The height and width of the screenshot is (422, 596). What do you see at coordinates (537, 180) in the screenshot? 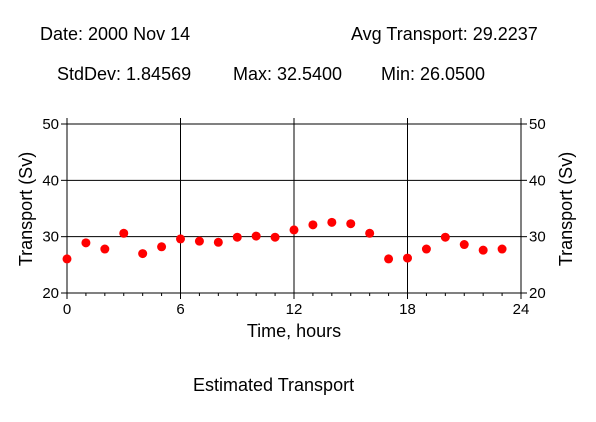
I see `y-tick-label-right: 40` at bounding box center [537, 180].